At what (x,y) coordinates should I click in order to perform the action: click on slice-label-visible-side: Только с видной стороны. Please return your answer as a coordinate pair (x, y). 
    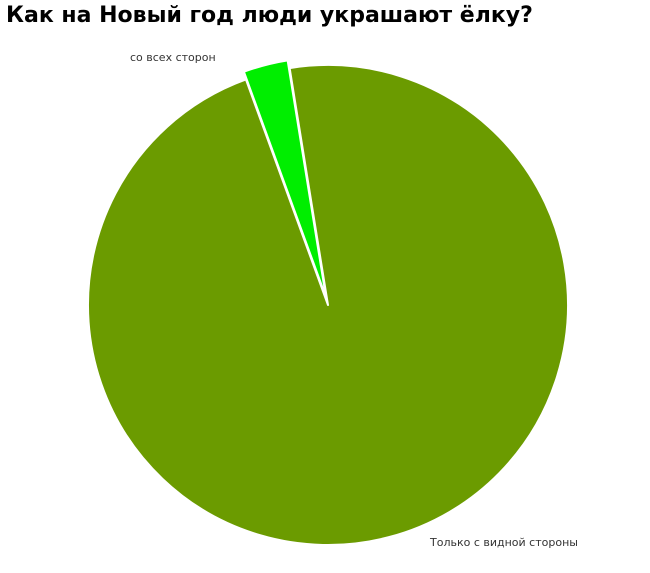
    Looking at the image, I should click on (503, 542).